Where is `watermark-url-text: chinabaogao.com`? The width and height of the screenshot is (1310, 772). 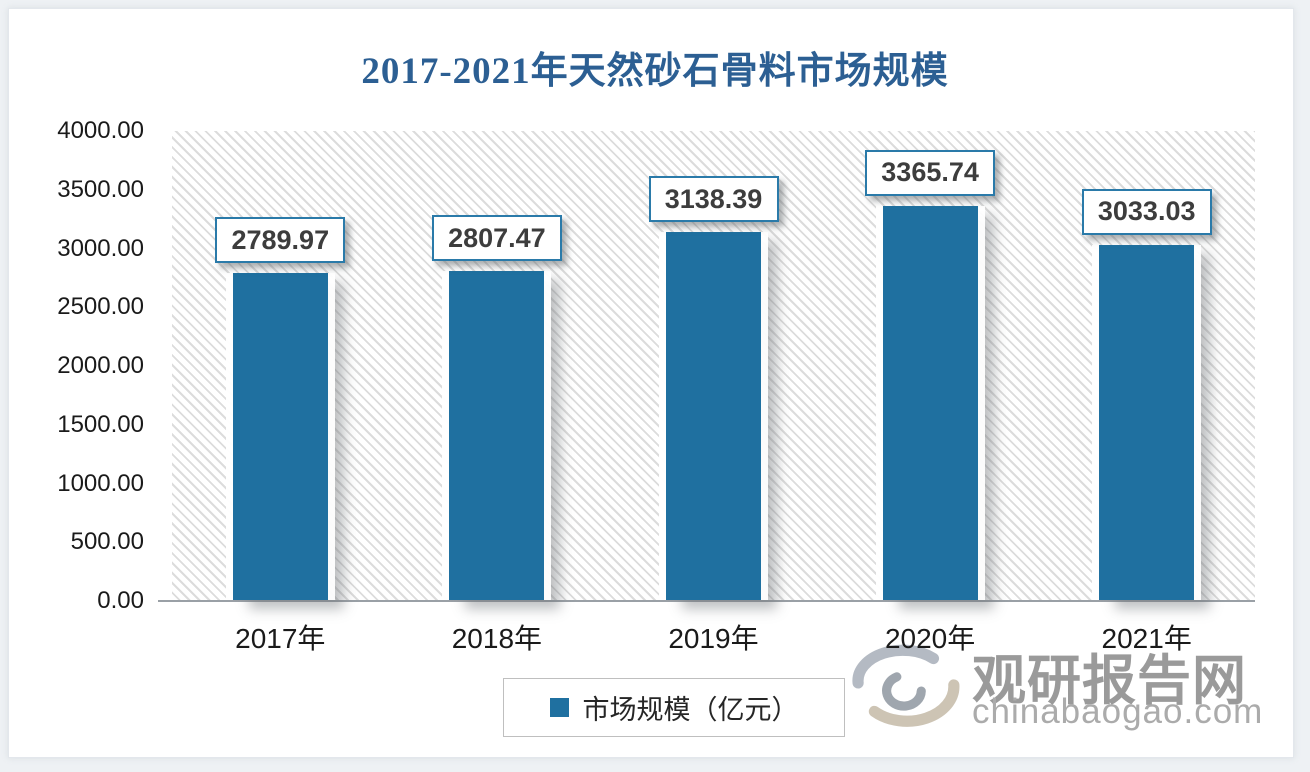 watermark-url-text: chinabaogao.com is located at coordinates (1118, 711).